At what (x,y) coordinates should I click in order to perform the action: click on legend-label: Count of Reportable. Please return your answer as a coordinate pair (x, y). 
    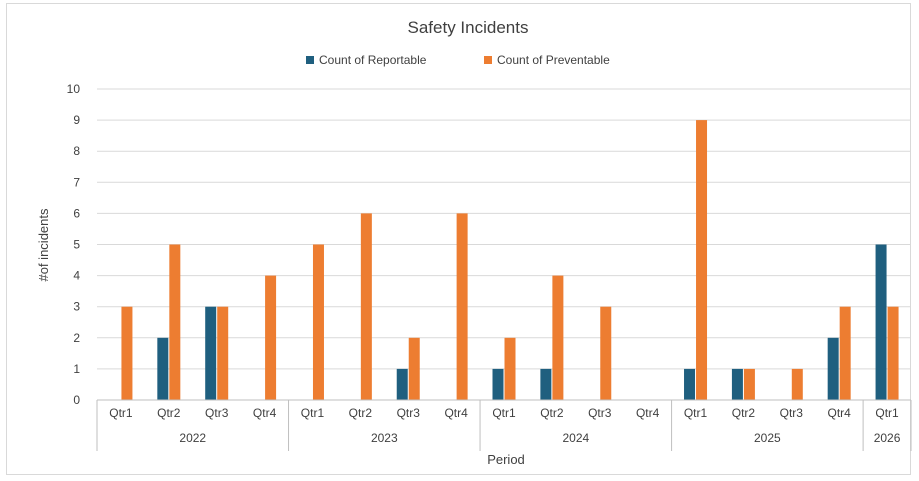
    Looking at the image, I should click on (373, 60).